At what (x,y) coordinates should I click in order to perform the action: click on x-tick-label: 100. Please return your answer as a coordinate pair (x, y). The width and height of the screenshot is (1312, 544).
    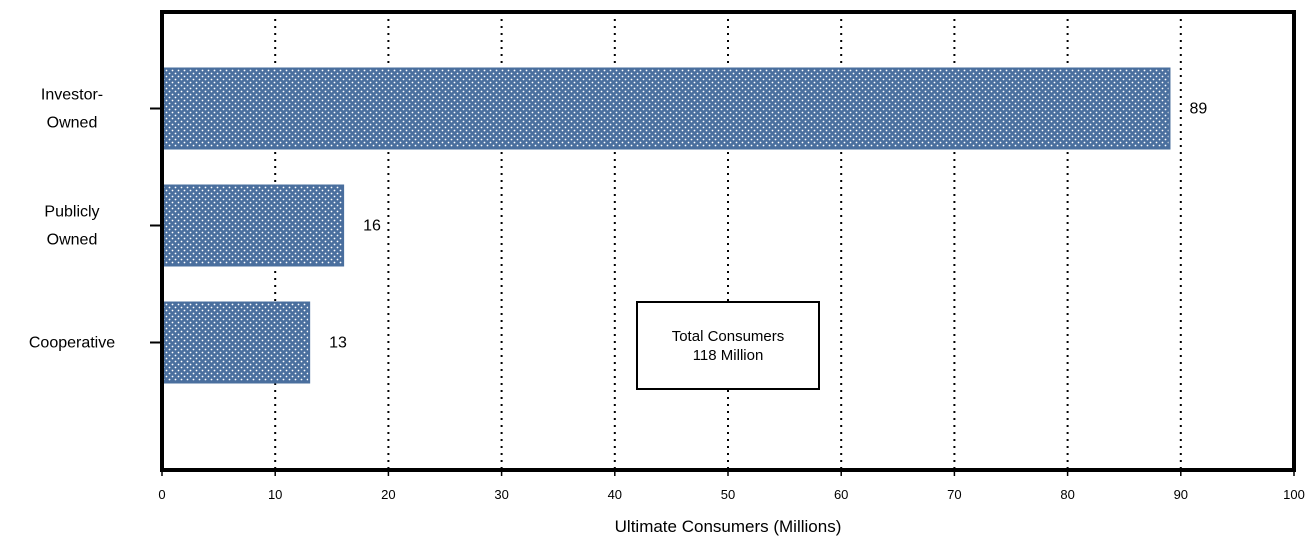
    Looking at the image, I should click on (1294, 494).